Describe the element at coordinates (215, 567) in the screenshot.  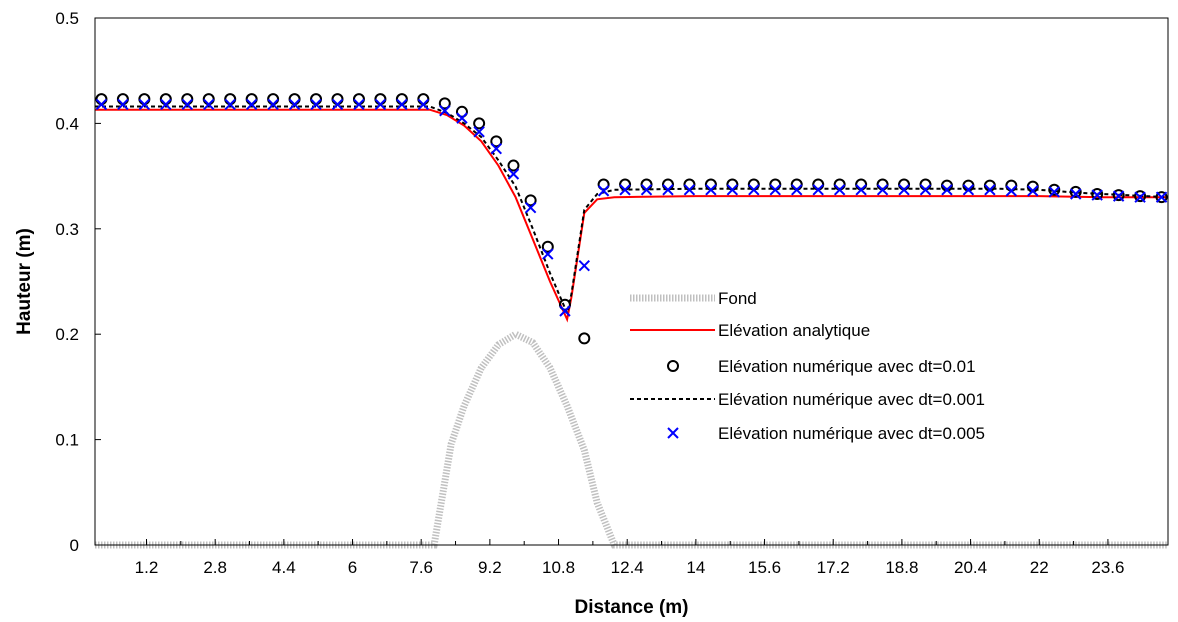
I see `x-tick-label: 2.8` at that location.